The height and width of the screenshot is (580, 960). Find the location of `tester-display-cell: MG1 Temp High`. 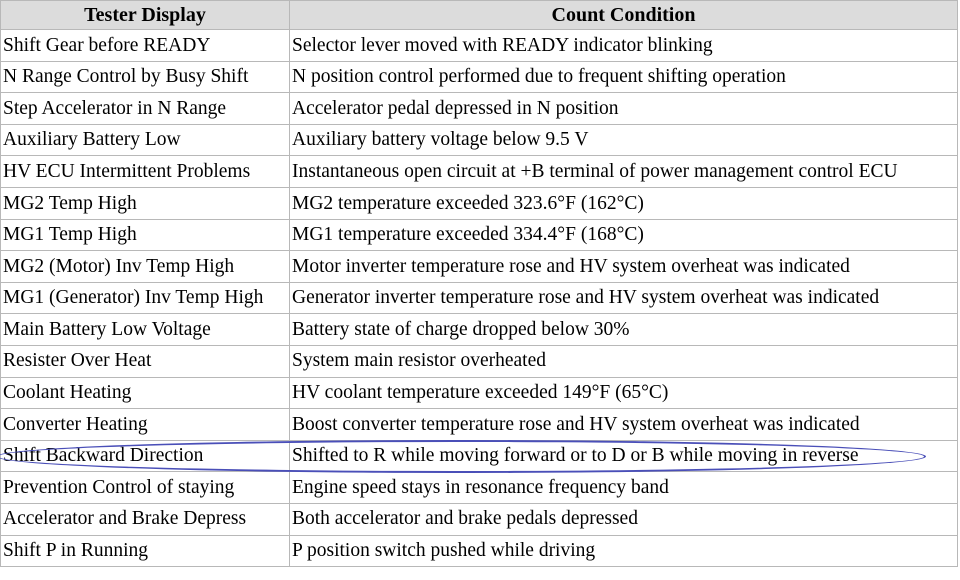

tester-display-cell: MG1 Temp High is located at coordinates (145, 235).